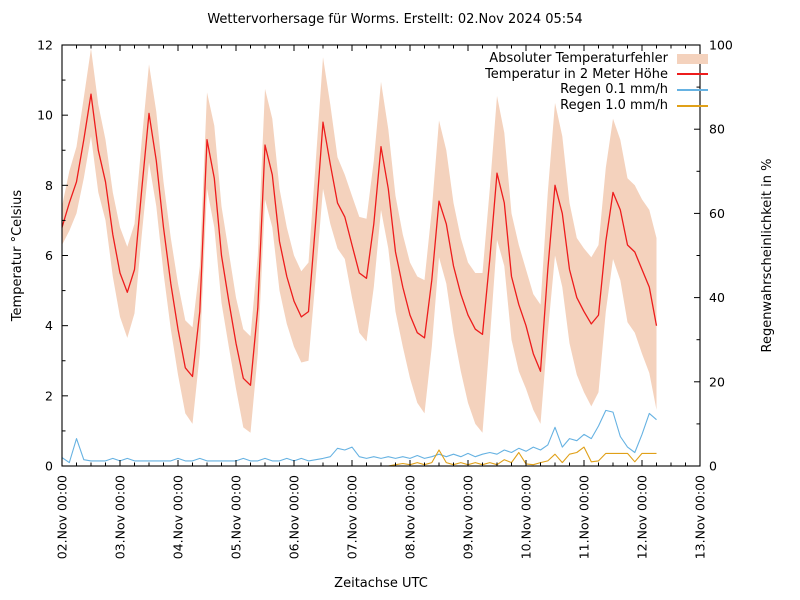 This screenshot has width=800, height=600. Describe the element at coordinates (584, 517) in the screenshot. I see `x-tick-label: 11.Nov 00:00` at that location.